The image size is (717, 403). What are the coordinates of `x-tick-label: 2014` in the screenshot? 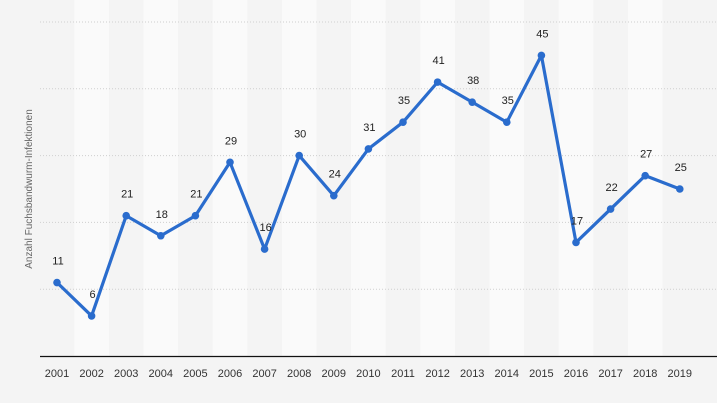 It's located at (507, 374).